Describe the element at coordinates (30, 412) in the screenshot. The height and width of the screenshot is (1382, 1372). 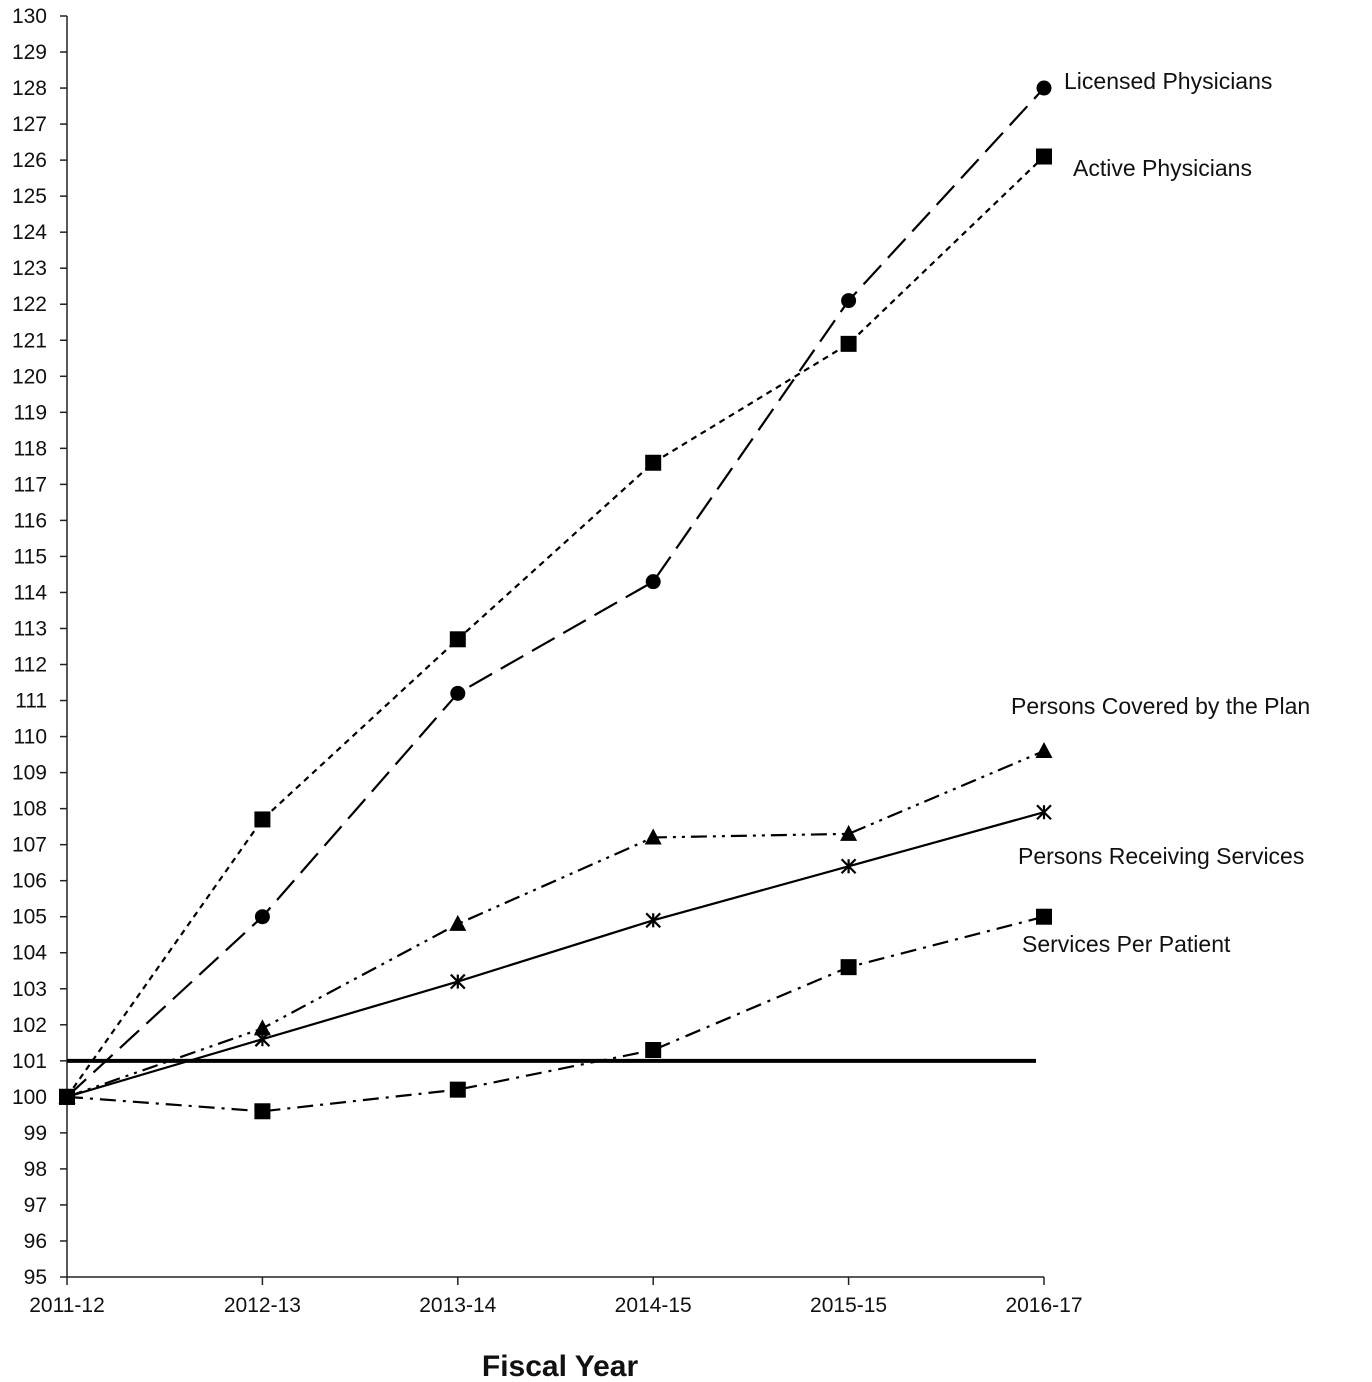
I see `y-tick-label: 119` at that location.